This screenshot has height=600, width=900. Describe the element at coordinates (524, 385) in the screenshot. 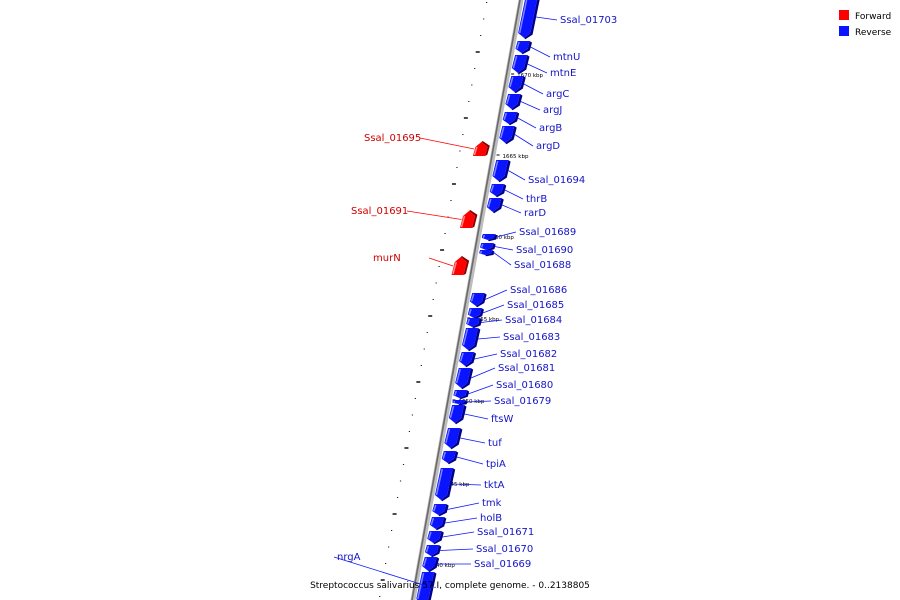

I see `gene-label-ssal-01680: Ssal_01680` at that location.